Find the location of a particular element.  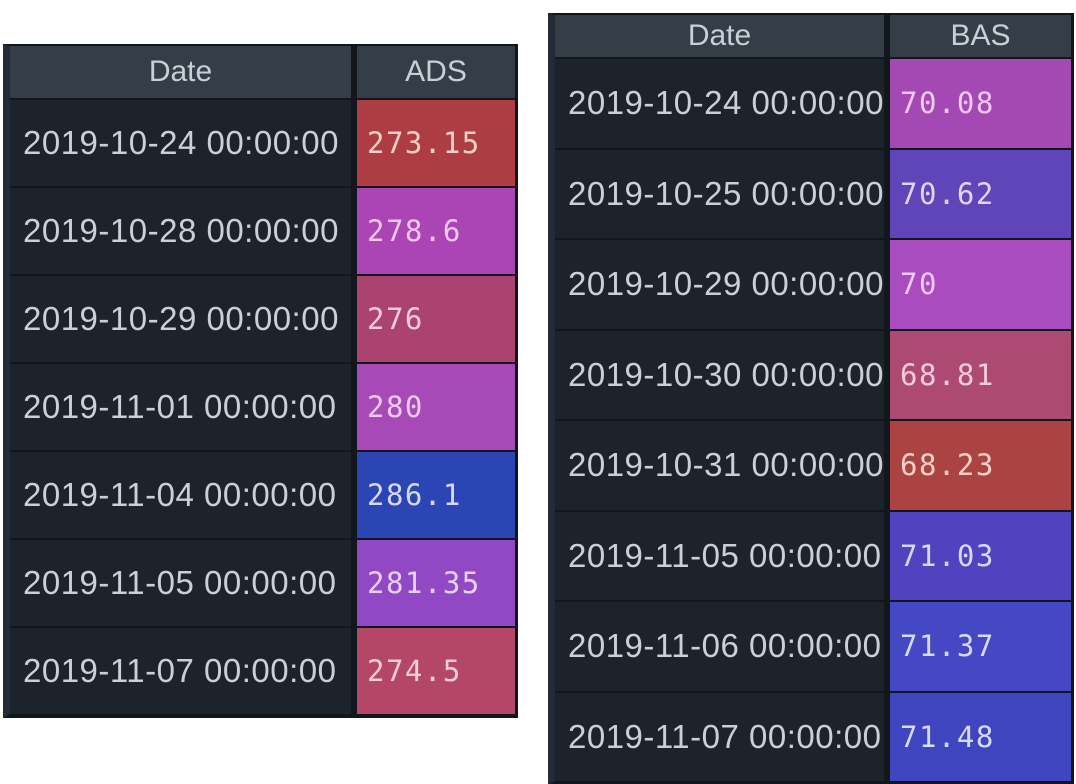

table-row: 2019-10-31 00:00:00 68.23 is located at coordinates (813, 464).